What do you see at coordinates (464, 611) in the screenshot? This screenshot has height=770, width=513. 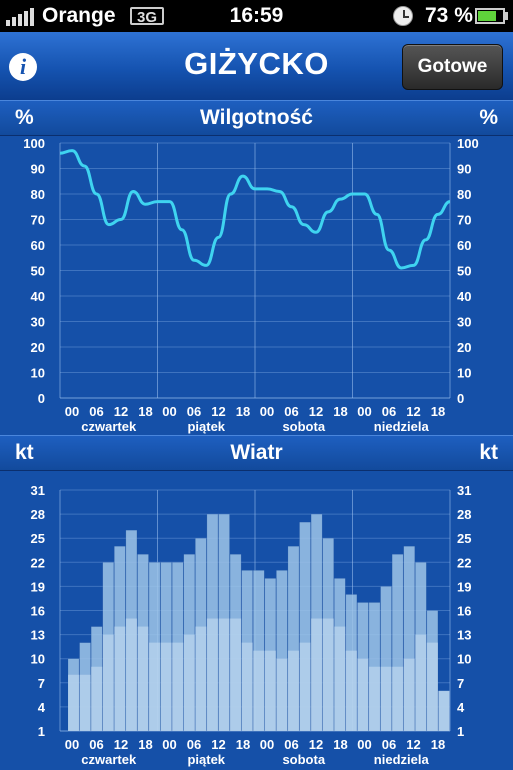 I see `wind-ytick-right: 16` at bounding box center [464, 611].